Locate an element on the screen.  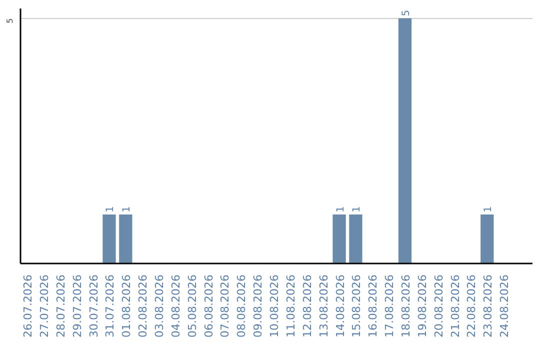
x-tick-label: 22.08.2026 is located at coordinates (471, 306).